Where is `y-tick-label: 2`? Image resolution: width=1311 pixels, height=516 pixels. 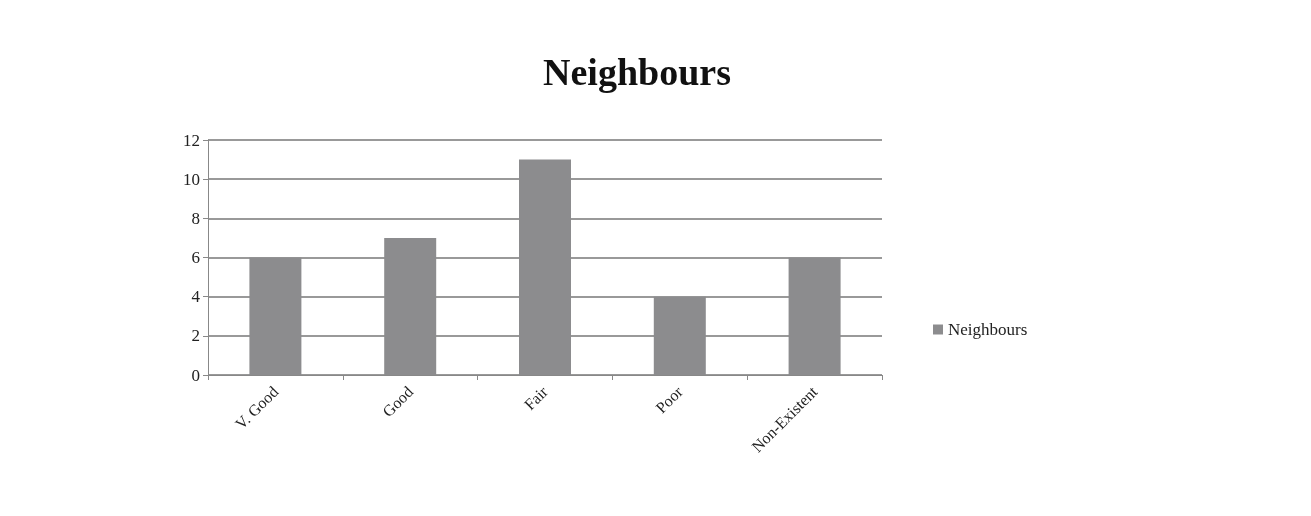
y-tick-label: 2 is located at coordinates (195, 336).